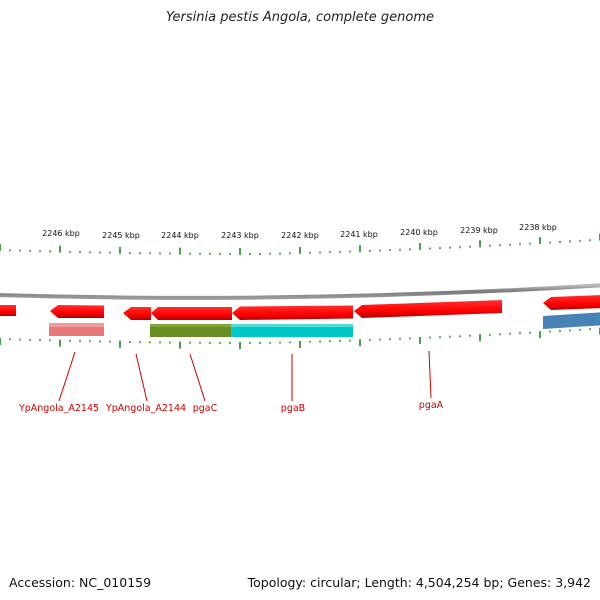 This screenshot has width=600, height=600. Describe the element at coordinates (61, 233) in the screenshot. I see `scale-label: 2246 kbp` at that location.